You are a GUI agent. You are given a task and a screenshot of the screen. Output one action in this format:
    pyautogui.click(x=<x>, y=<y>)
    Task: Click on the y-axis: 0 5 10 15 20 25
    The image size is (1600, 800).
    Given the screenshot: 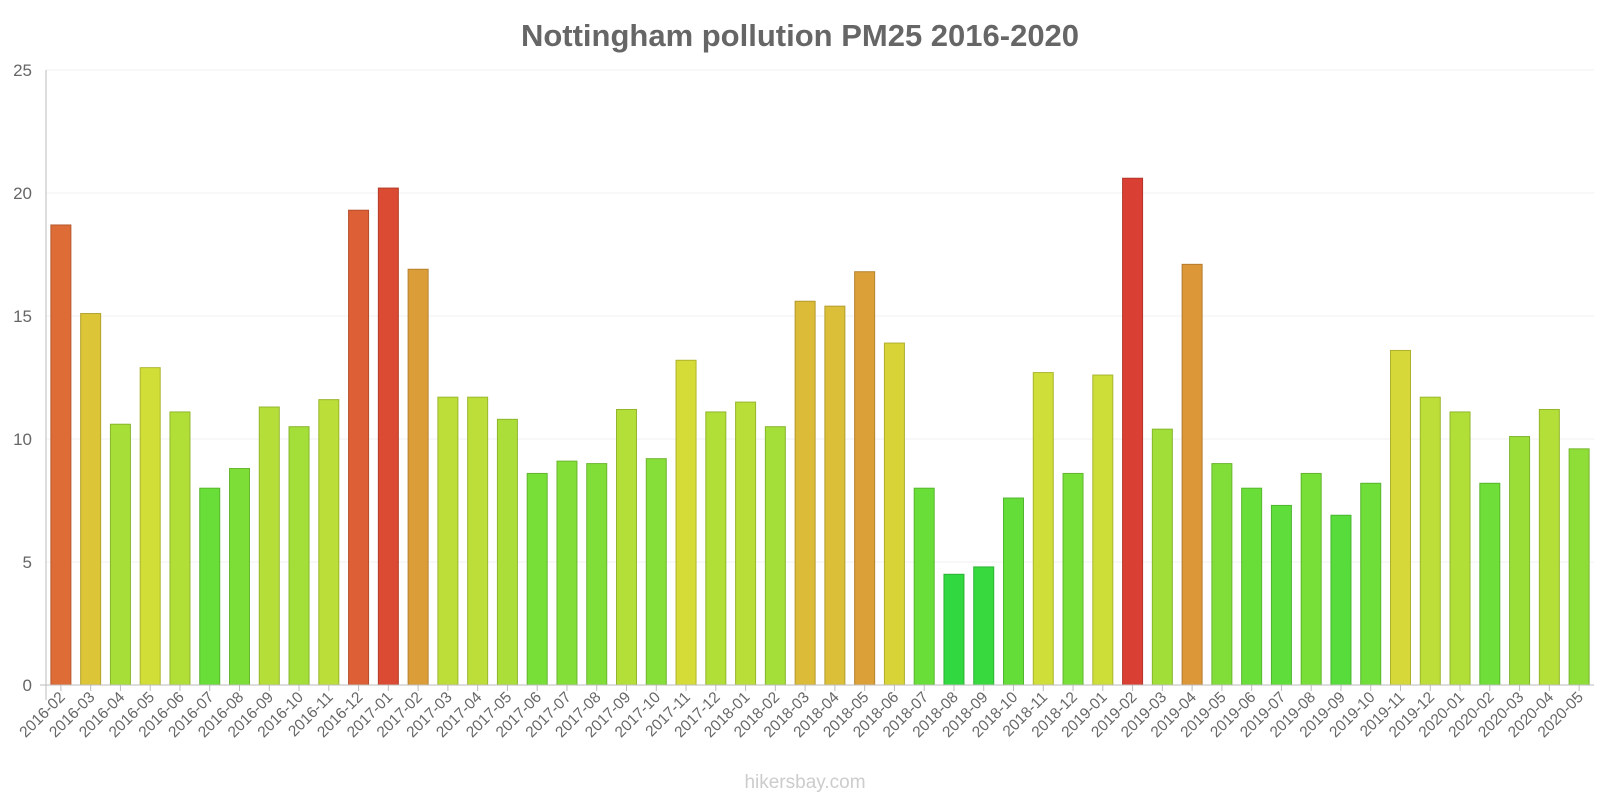 What is the action you would take?
    pyautogui.click(x=30, y=380)
    